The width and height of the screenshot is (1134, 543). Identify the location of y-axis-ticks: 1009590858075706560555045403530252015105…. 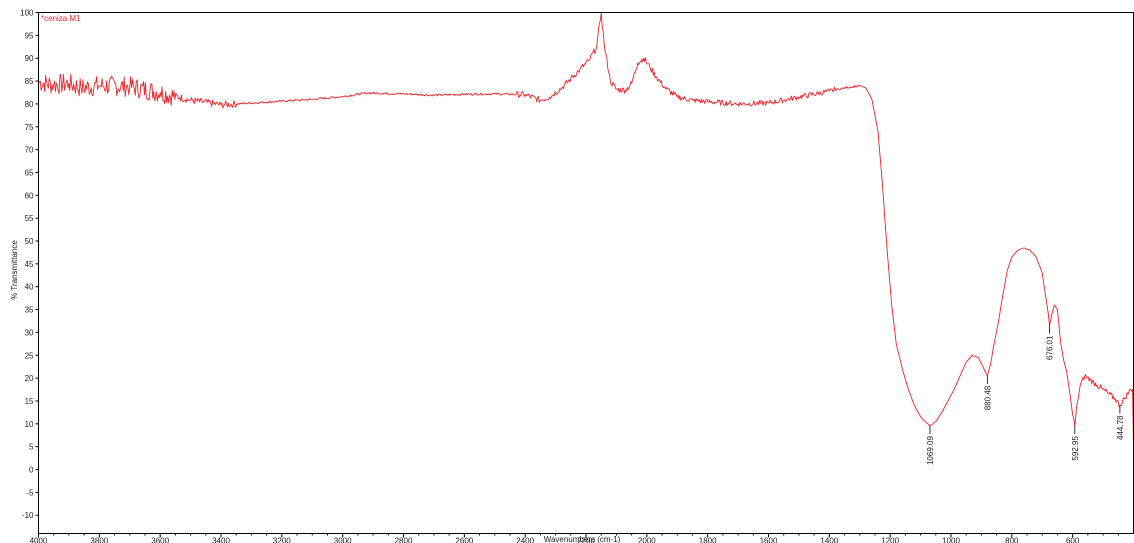
(29, 264).